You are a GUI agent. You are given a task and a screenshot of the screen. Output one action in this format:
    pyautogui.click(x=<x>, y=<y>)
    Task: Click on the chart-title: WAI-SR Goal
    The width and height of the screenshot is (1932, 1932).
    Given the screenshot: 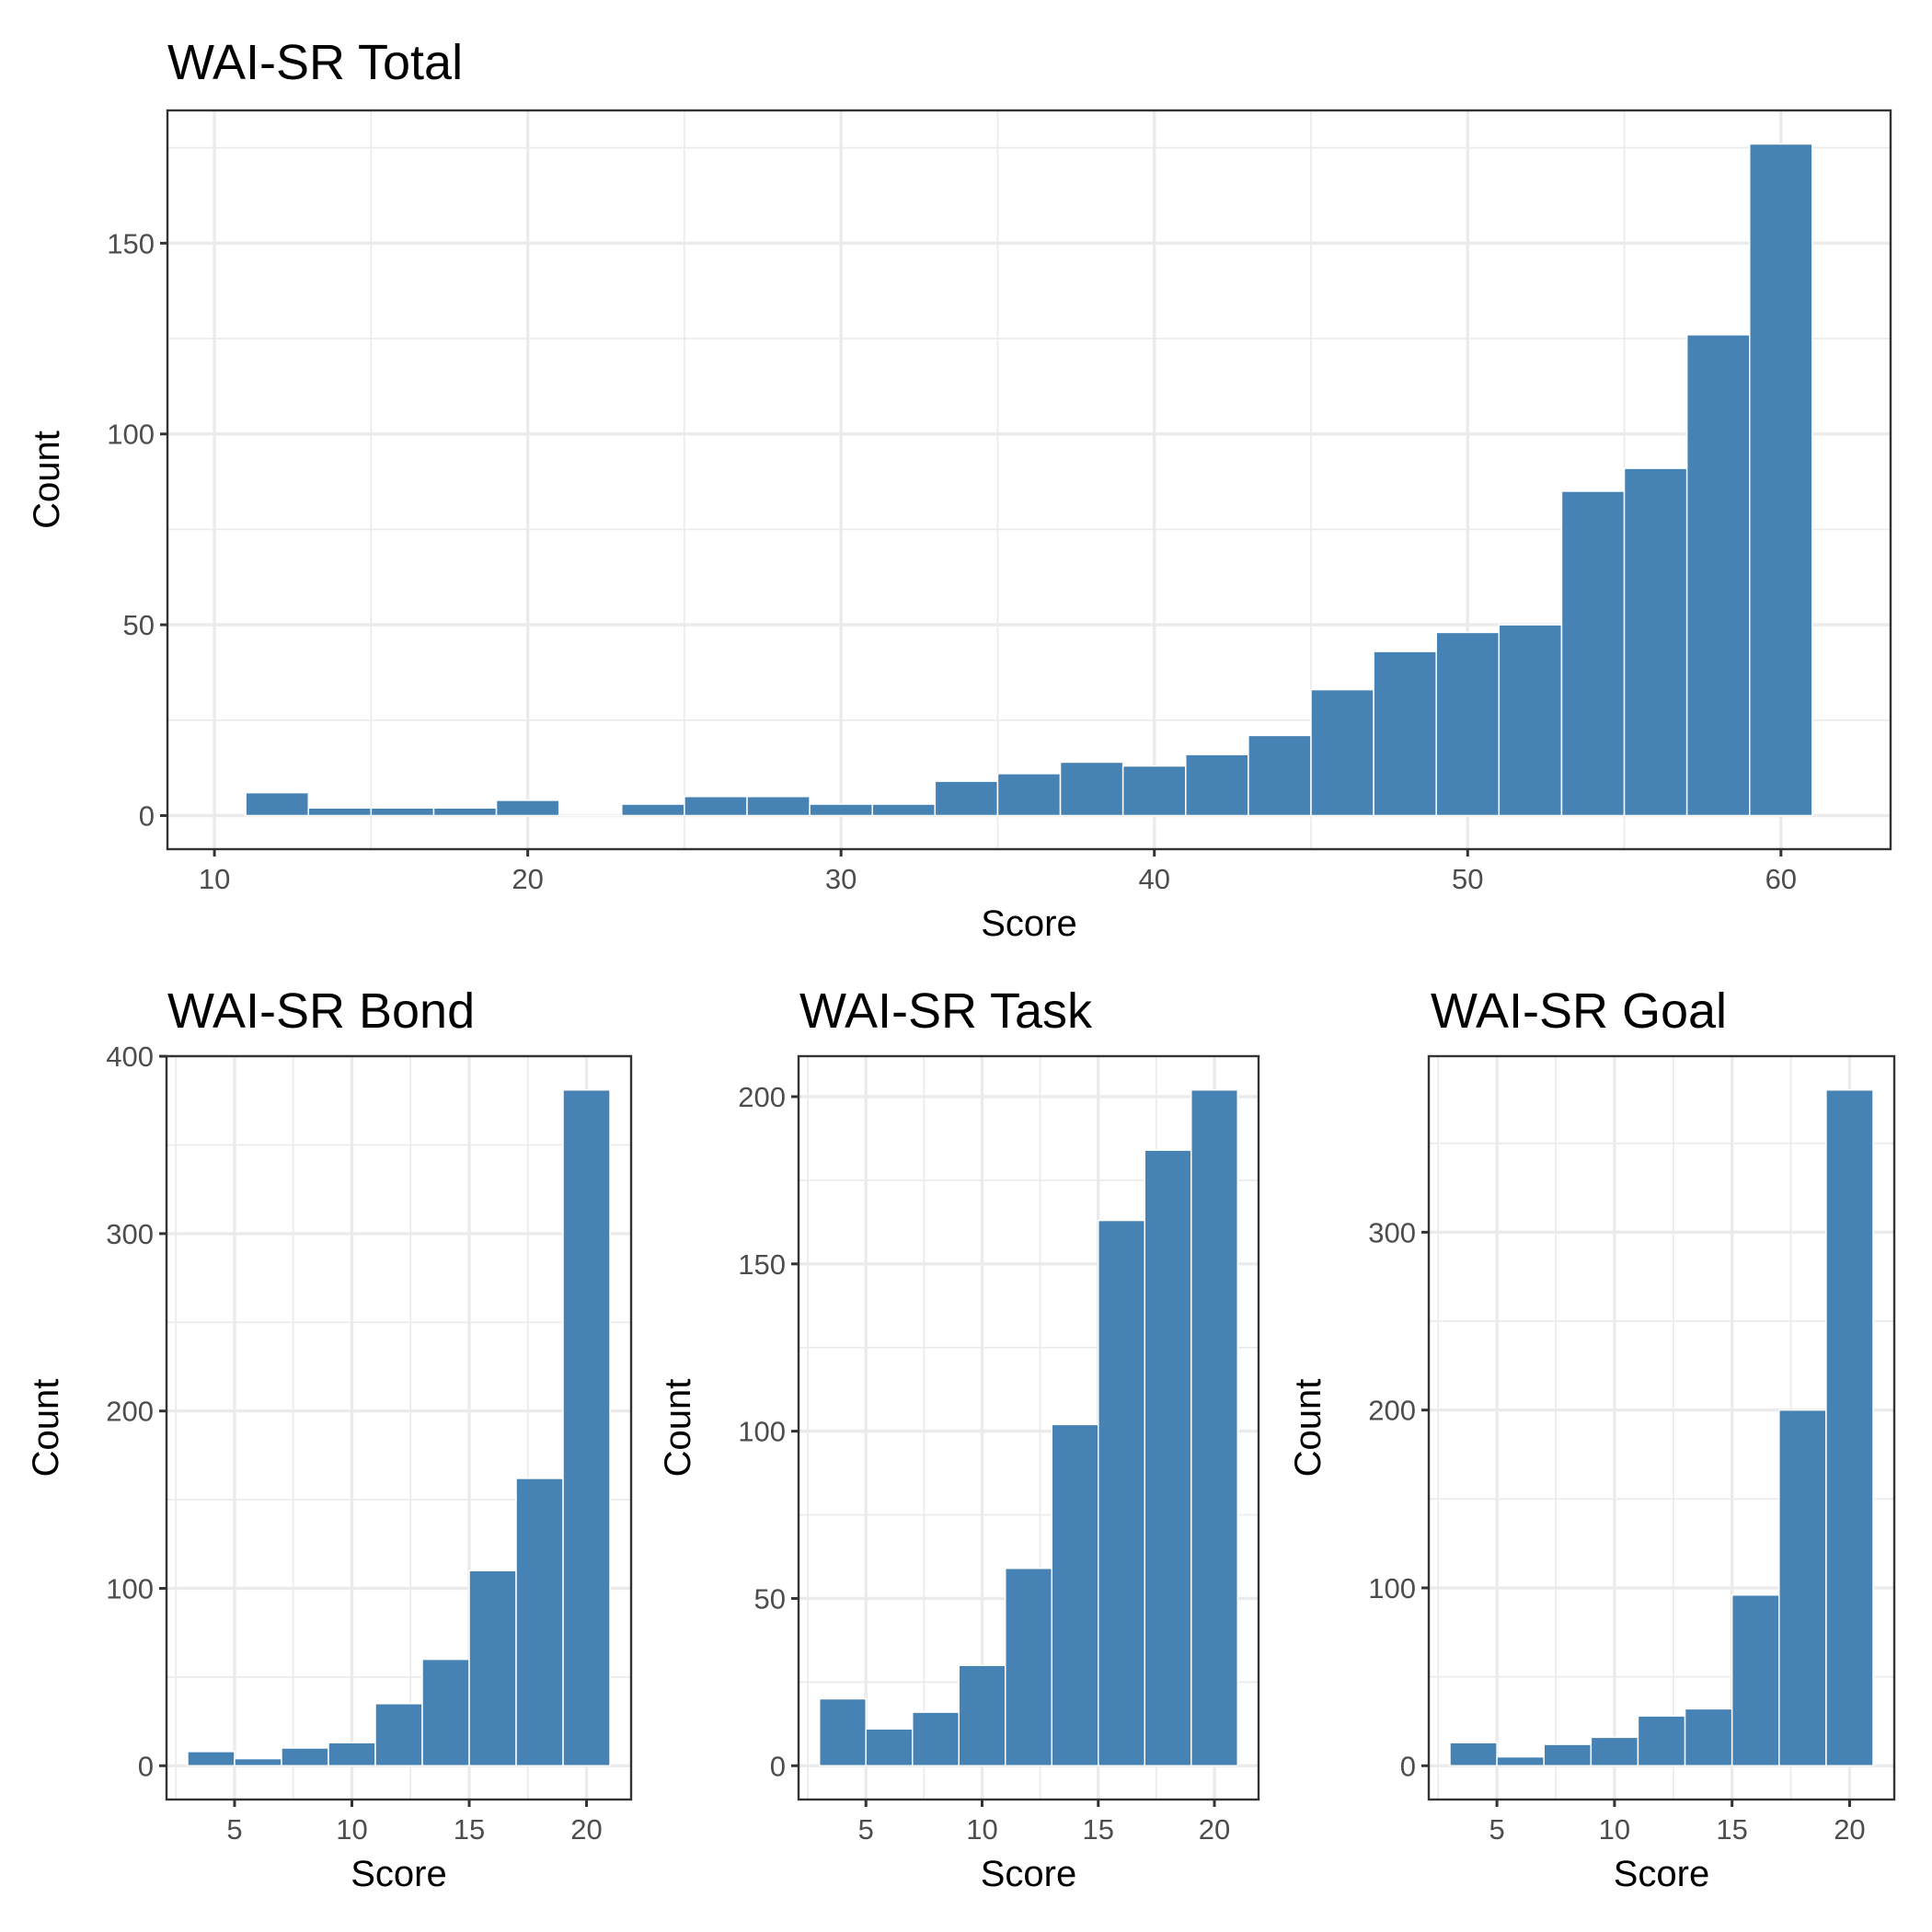 What is the action you would take?
    pyautogui.click(x=1579, y=1011)
    